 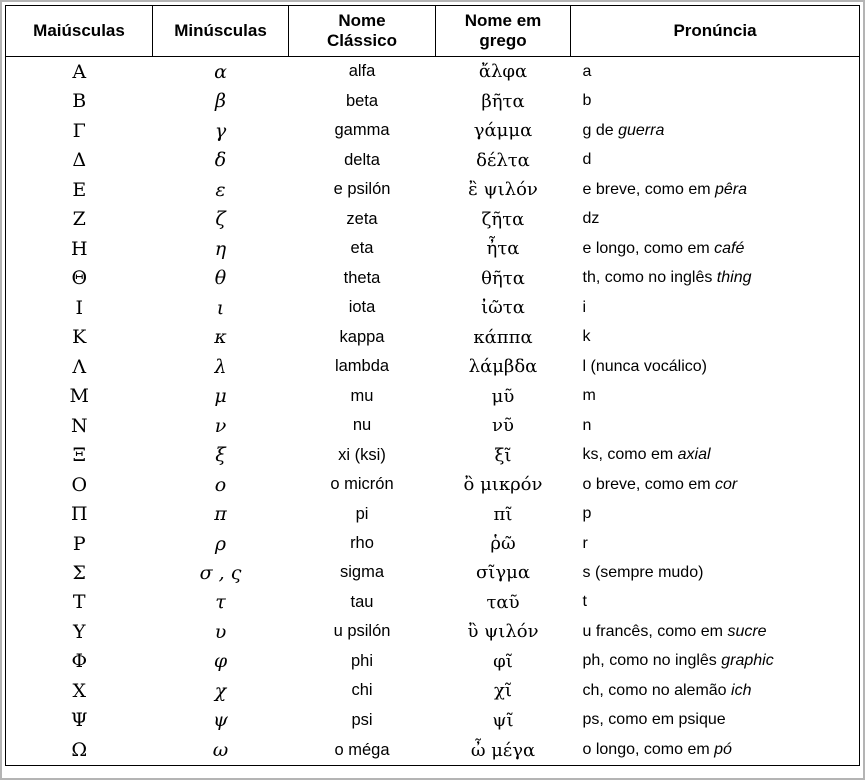 What do you see at coordinates (220, 543) in the screenshot?
I see `lowercase-letter-cell: ρ` at bounding box center [220, 543].